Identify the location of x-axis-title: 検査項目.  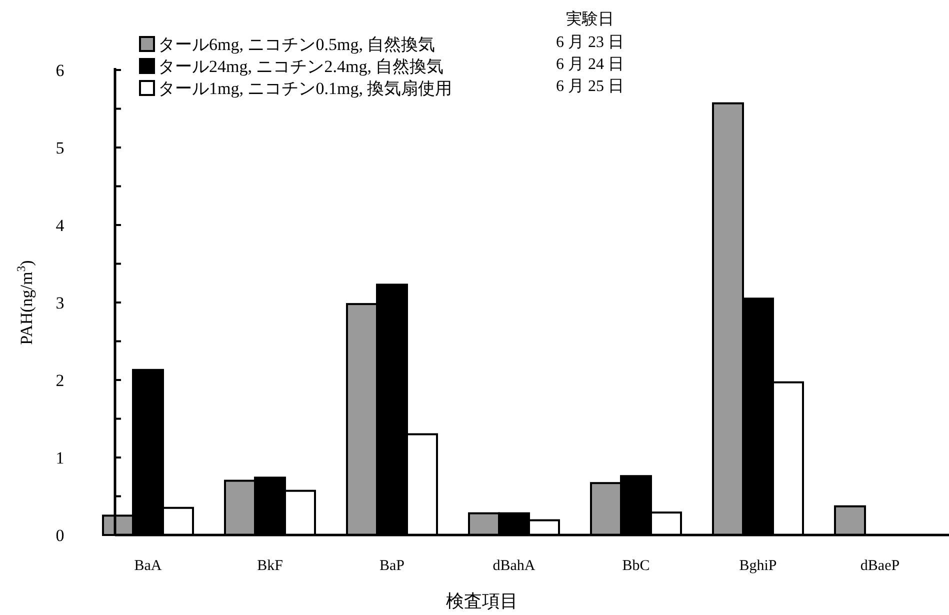
(482, 601).